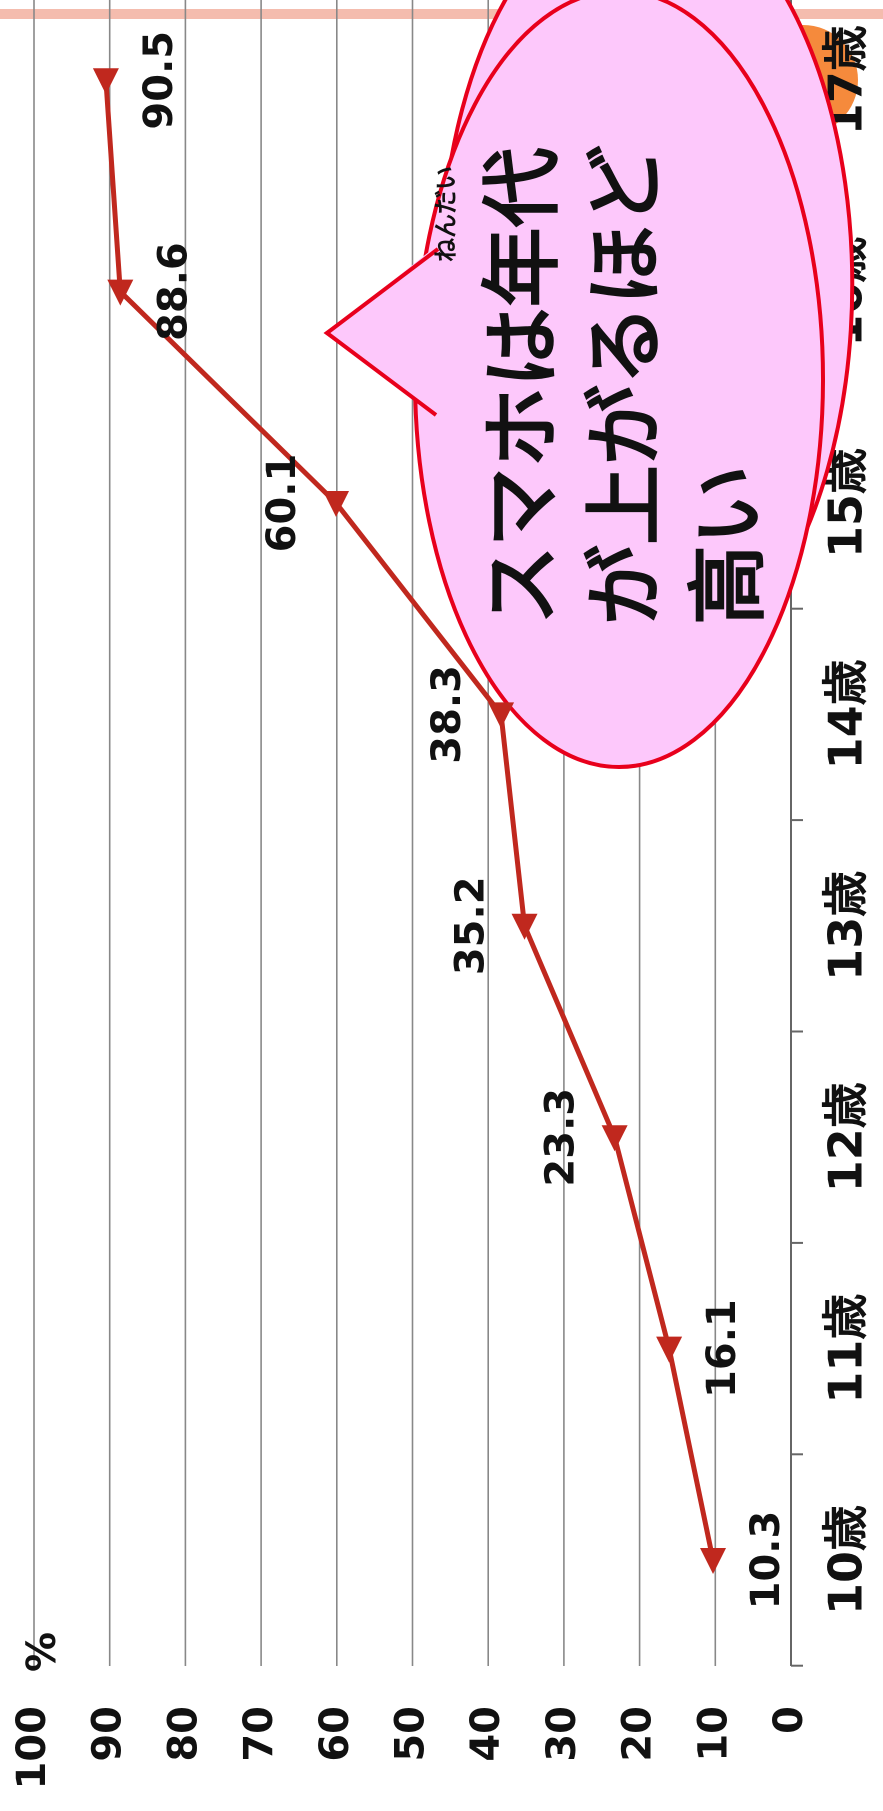  I want to click on y-tick-label: 10, so click(713, 1734).